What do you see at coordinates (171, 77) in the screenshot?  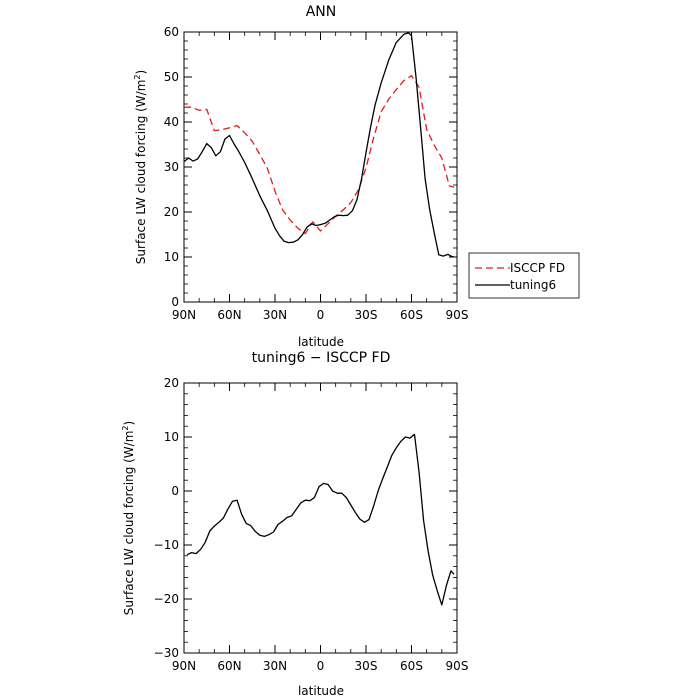 I see `top-y-tick-label: 50` at bounding box center [171, 77].